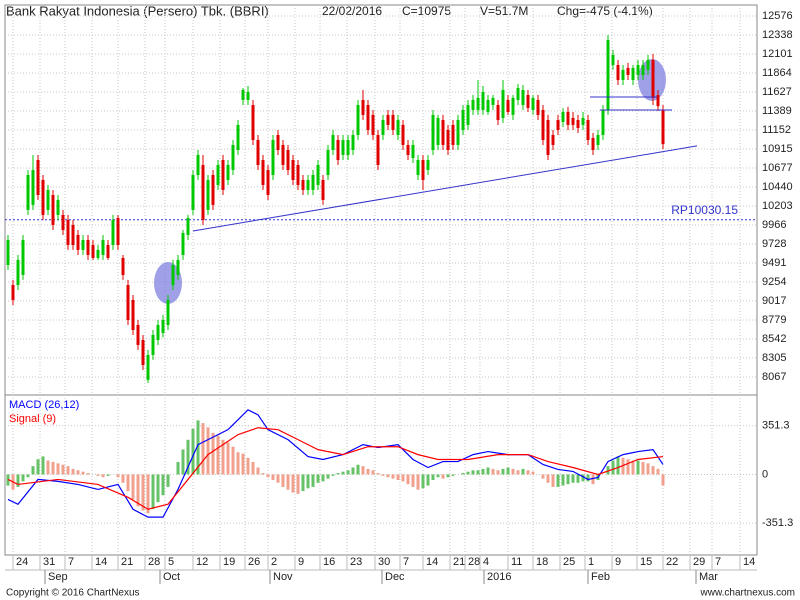 The height and width of the screenshot is (600, 800). I want to click on volume: V=51.7M, so click(504, 11).